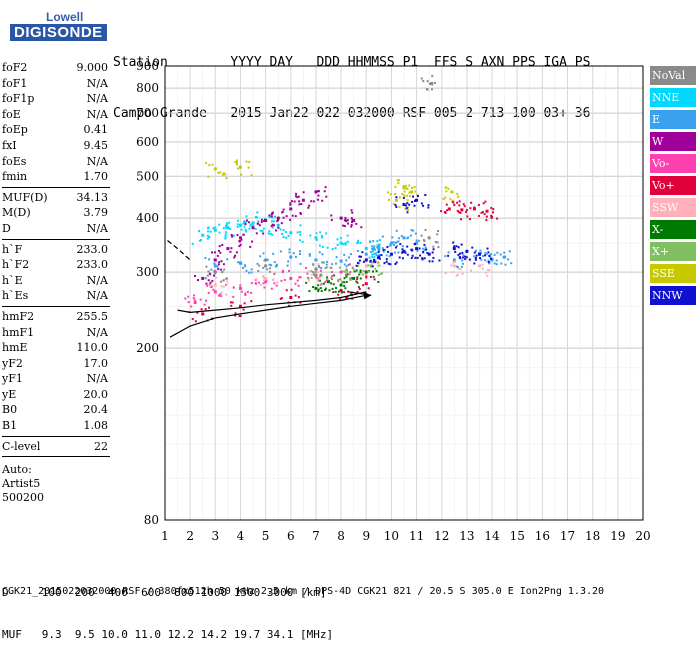 The height and width of the screenshot is (656, 700). What do you see at coordinates (92, 249) in the screenshot?
I see `param-value: 233.0` at bounding box center [92, 249].